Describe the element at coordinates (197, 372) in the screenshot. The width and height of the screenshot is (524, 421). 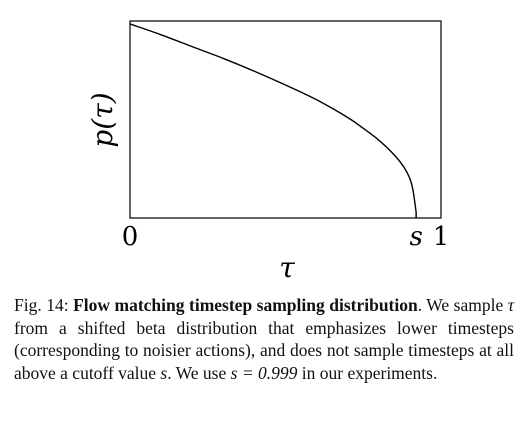
I see `caption-text-3: . We use` at that location.